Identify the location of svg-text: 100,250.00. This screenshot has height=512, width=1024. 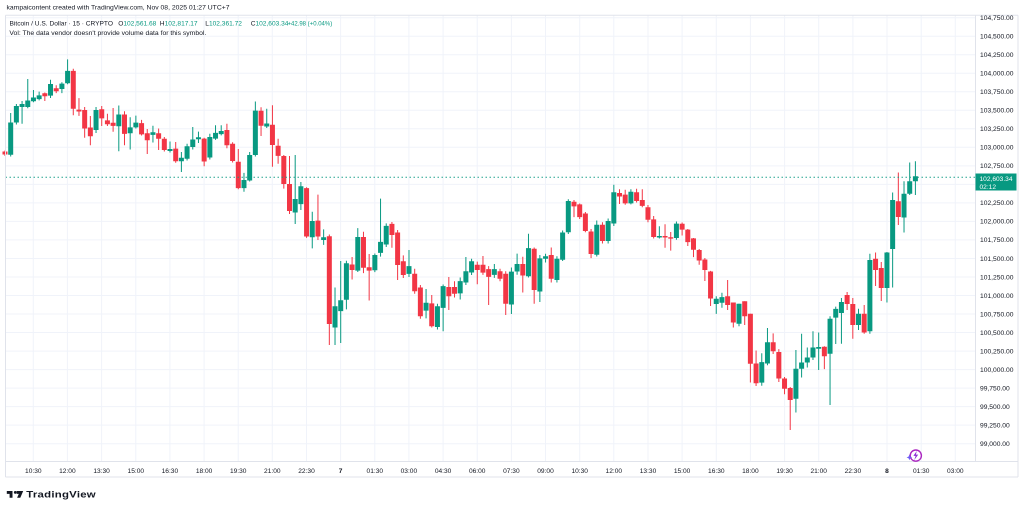
(997, 351).